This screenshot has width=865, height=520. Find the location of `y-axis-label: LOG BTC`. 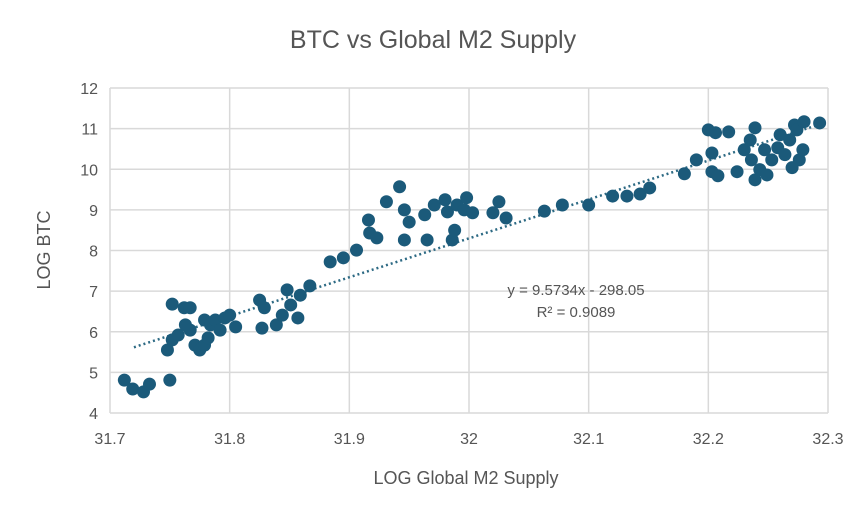

y-axis-label: LOG BTC is located at coordinates (44, 249).